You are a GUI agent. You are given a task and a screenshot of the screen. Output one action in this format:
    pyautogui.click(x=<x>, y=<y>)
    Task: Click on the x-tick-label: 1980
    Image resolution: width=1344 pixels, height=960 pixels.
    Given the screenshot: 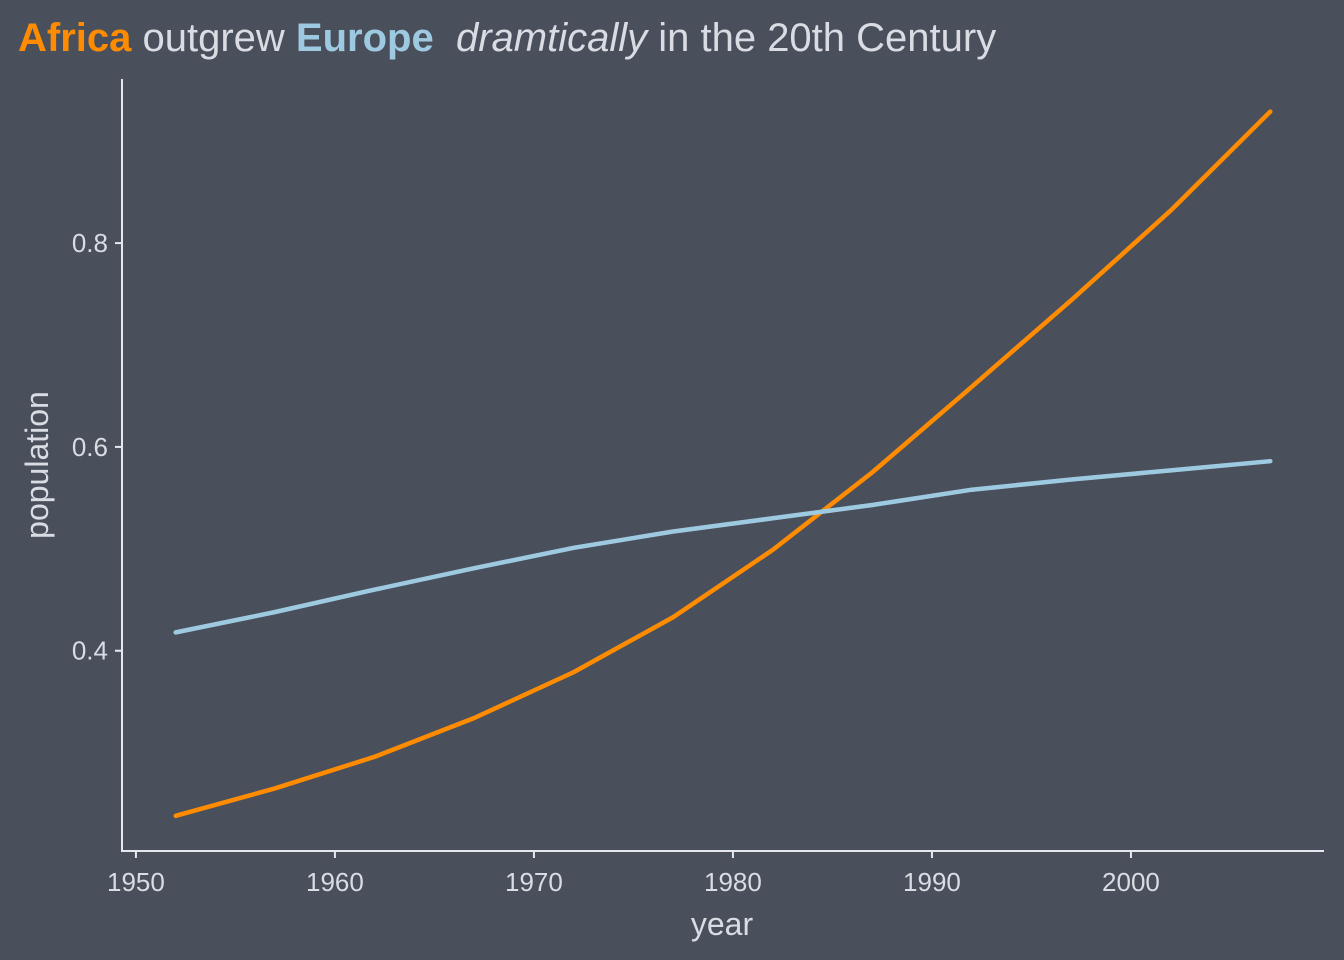 What is the action you would take?
    pyautogui.click(x=733, y=882)
    